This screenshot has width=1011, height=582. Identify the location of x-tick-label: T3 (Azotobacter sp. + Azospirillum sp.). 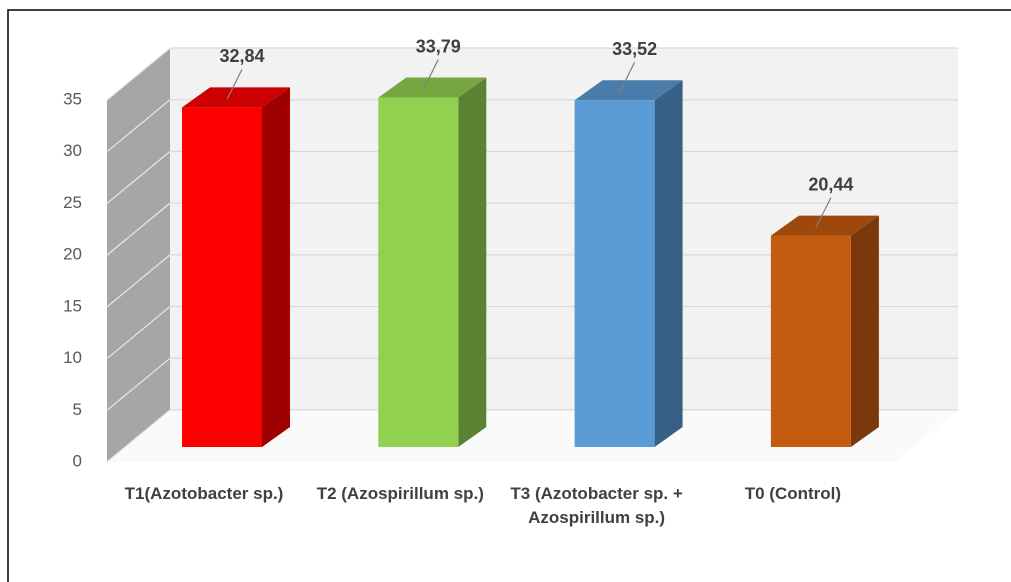
(596, 505).